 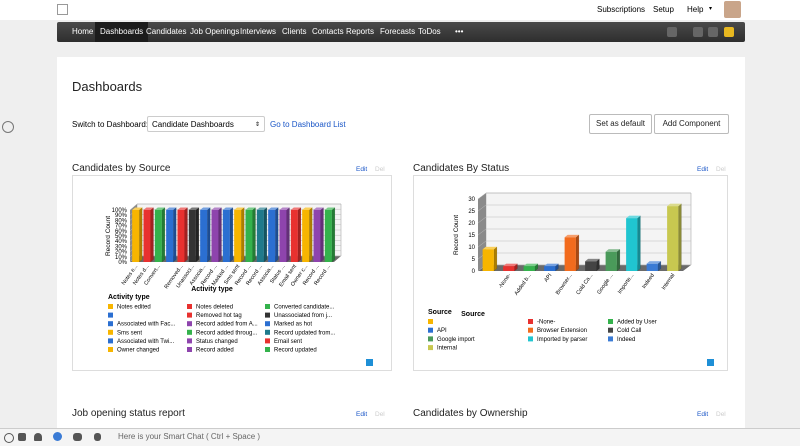 I want to click on history-icon, so click(x=8, y=127).